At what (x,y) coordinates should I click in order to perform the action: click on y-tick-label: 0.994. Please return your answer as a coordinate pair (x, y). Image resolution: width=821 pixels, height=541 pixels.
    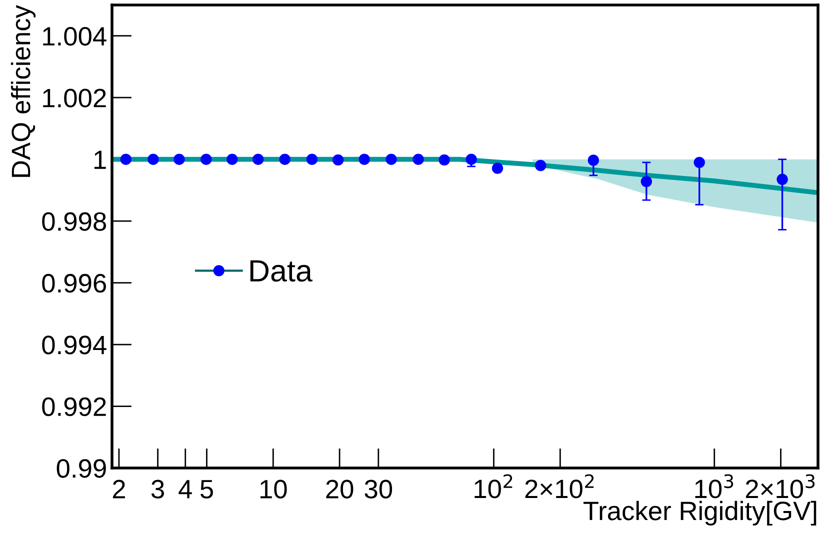
    Looking at the image, I should click on (74, 345).